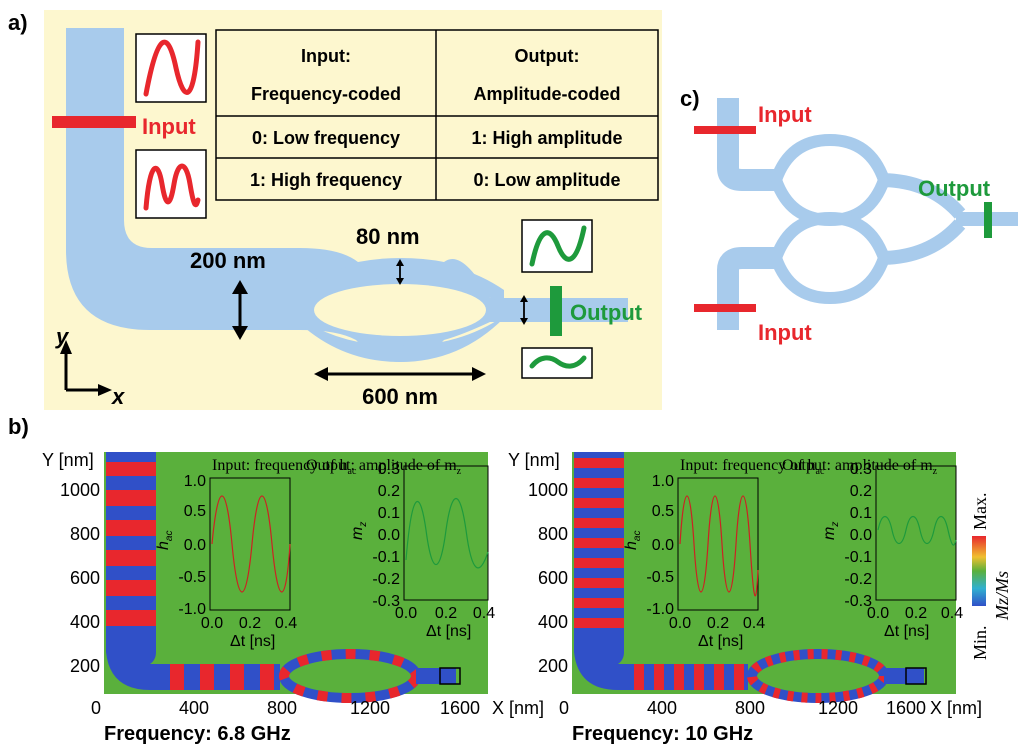  Describe the element at coordinates (980, 642) in the screenshot. I see `colorbar-min: Min.` at that location.